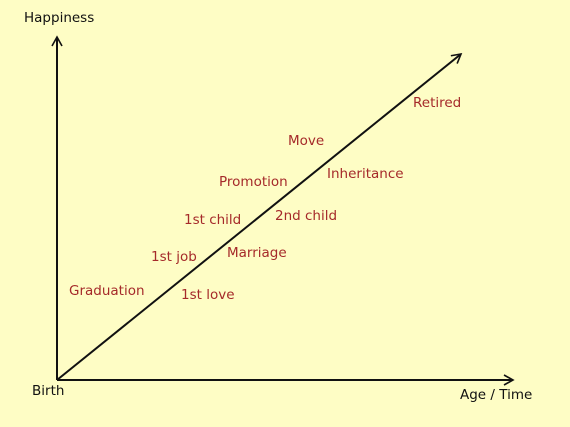  Describe the element at coordinates (437, 103) in the screenshot. I see `event-label-retired: Retired` at that location.